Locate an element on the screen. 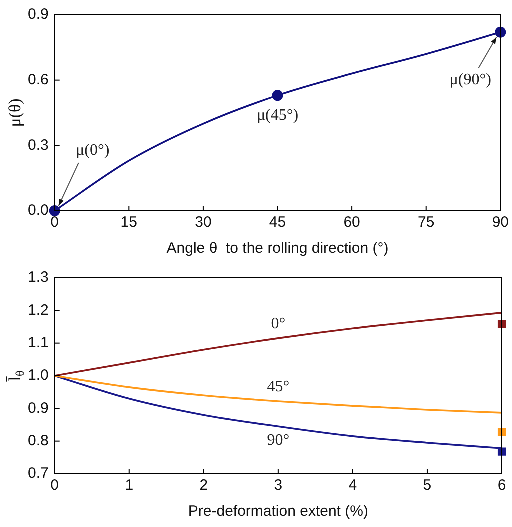 This screenshot has width=512, height=527. y-tick-label: 0.3 is located at coordinates (38, 145).